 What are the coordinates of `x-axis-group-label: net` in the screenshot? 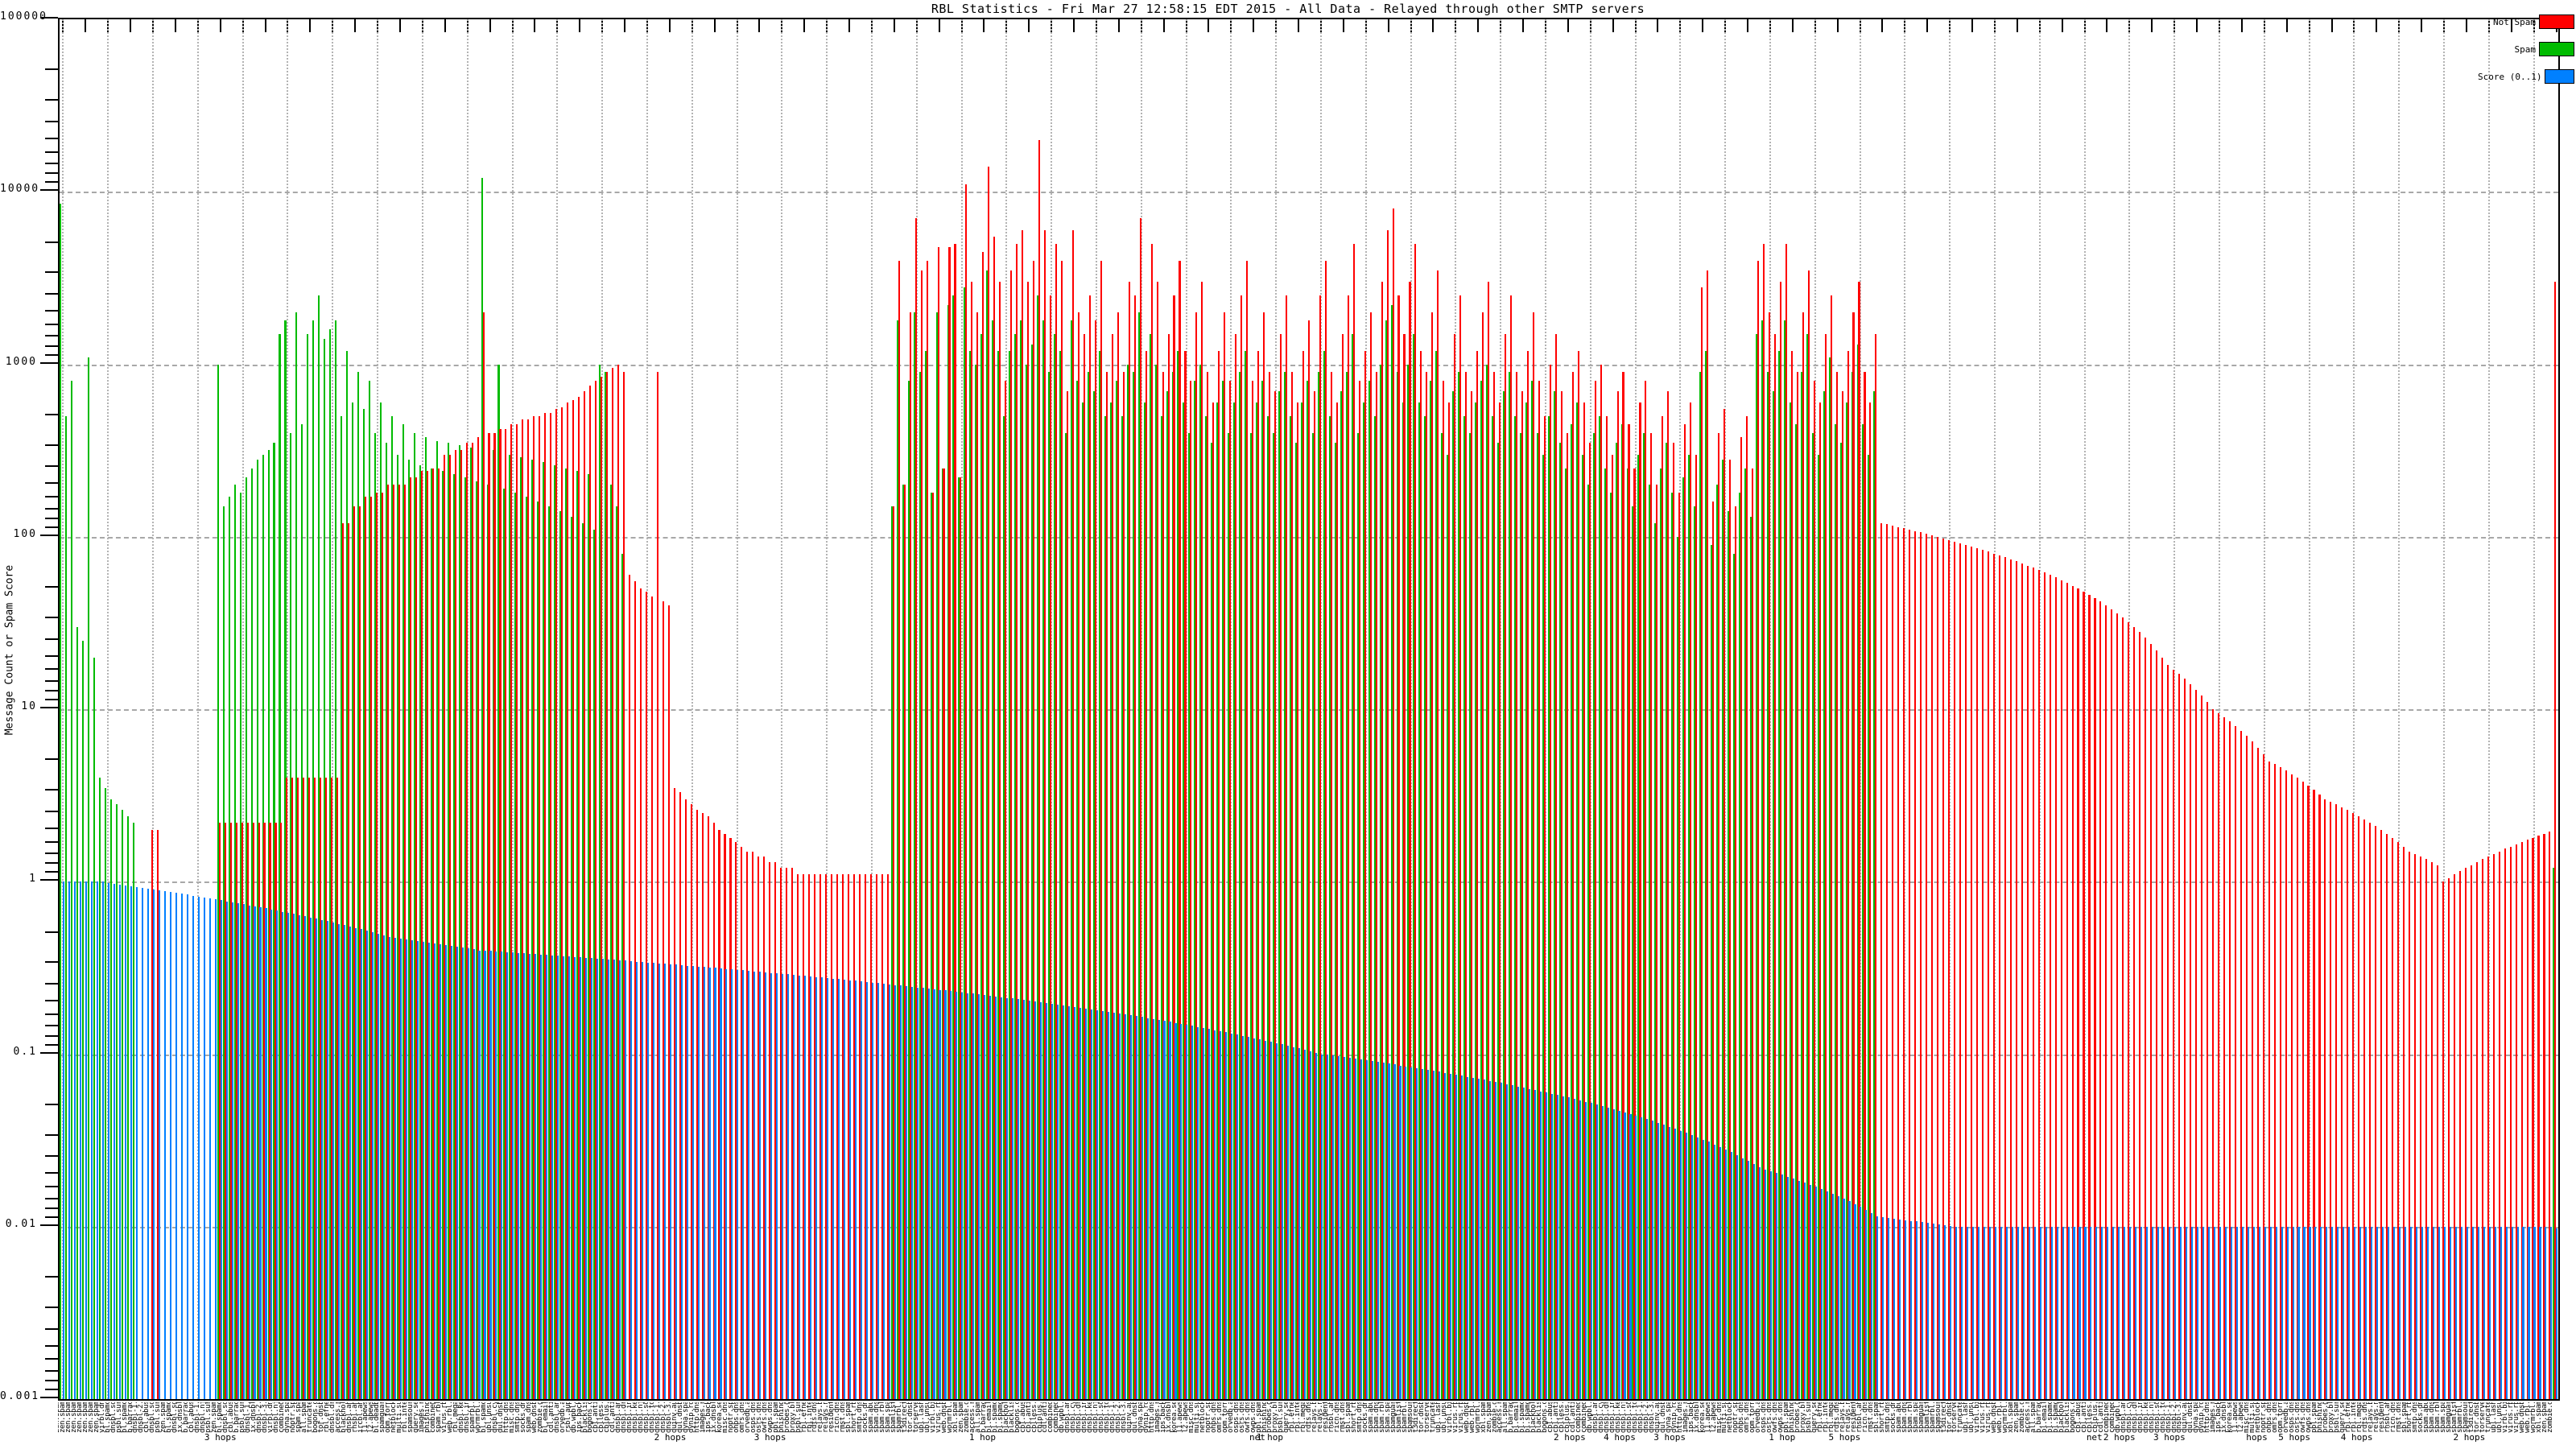 It's located at (2094, 1437).